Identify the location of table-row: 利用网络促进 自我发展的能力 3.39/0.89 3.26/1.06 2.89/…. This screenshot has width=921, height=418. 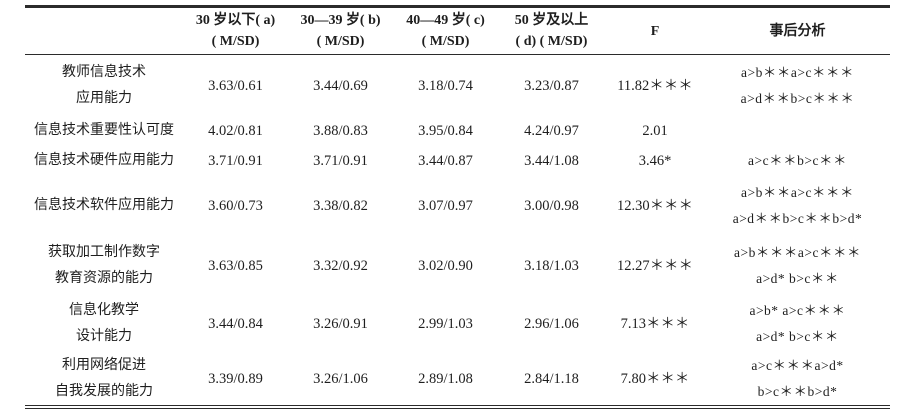
(457, 380).